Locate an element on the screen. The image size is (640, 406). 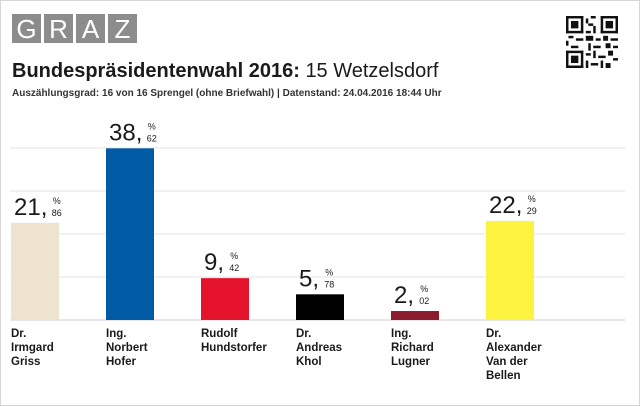
candidate-label-5: Dr. is located at coordinates (493, 334).